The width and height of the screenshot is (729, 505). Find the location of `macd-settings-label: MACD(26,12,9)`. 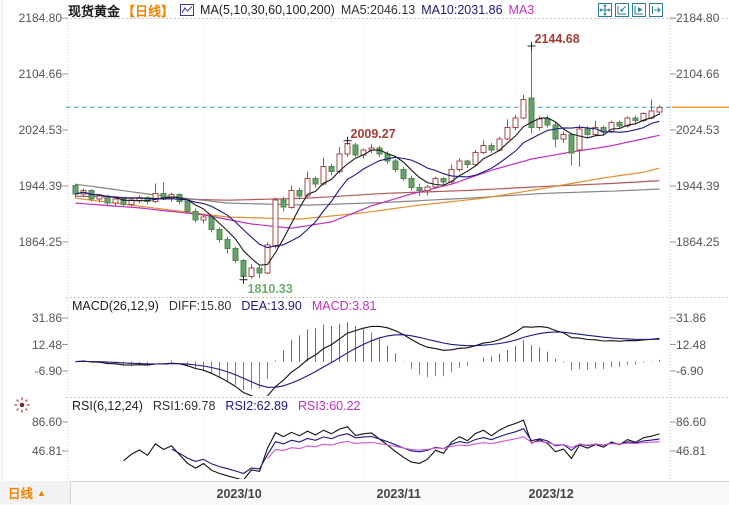

macd-settings-label: MACD(26,12,9) is located at coordinates (115, 306).